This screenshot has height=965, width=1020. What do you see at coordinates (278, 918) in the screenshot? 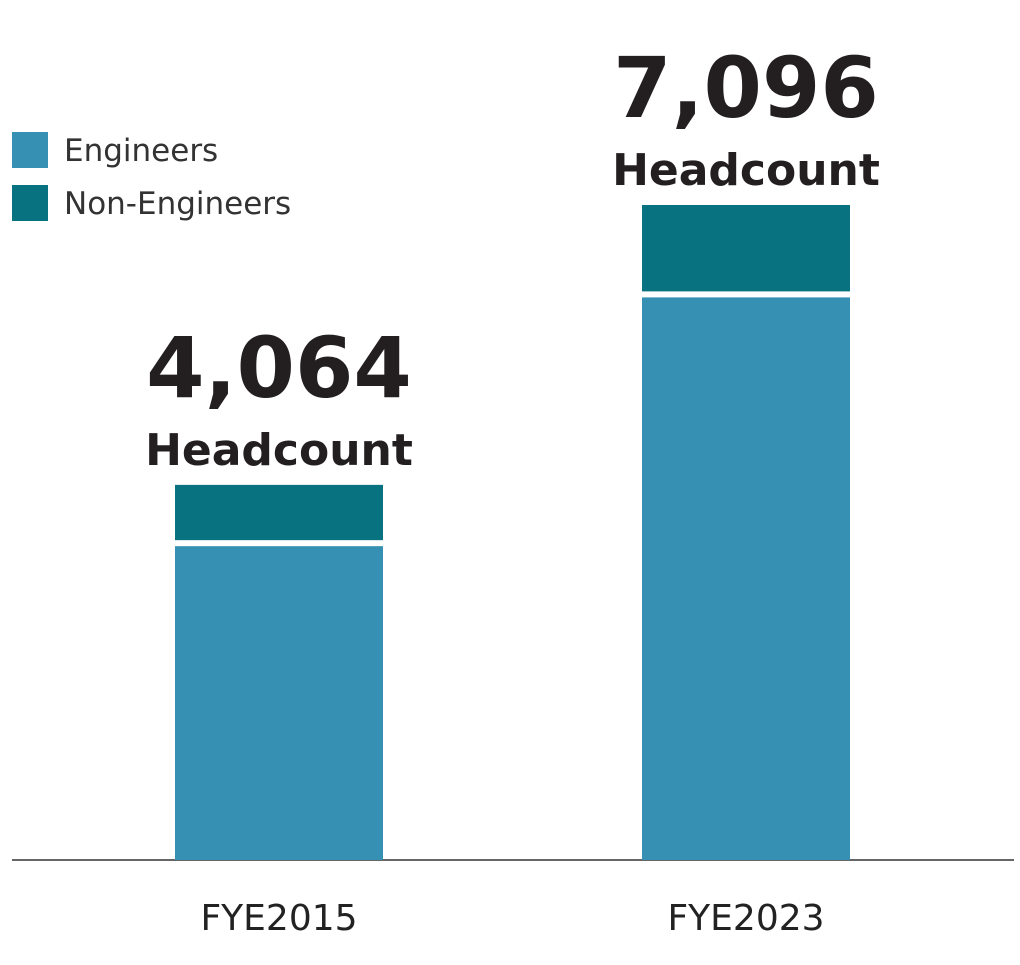
I see `x-tick-label-fye2015: FYE2015` at bounding box center [278, 918].